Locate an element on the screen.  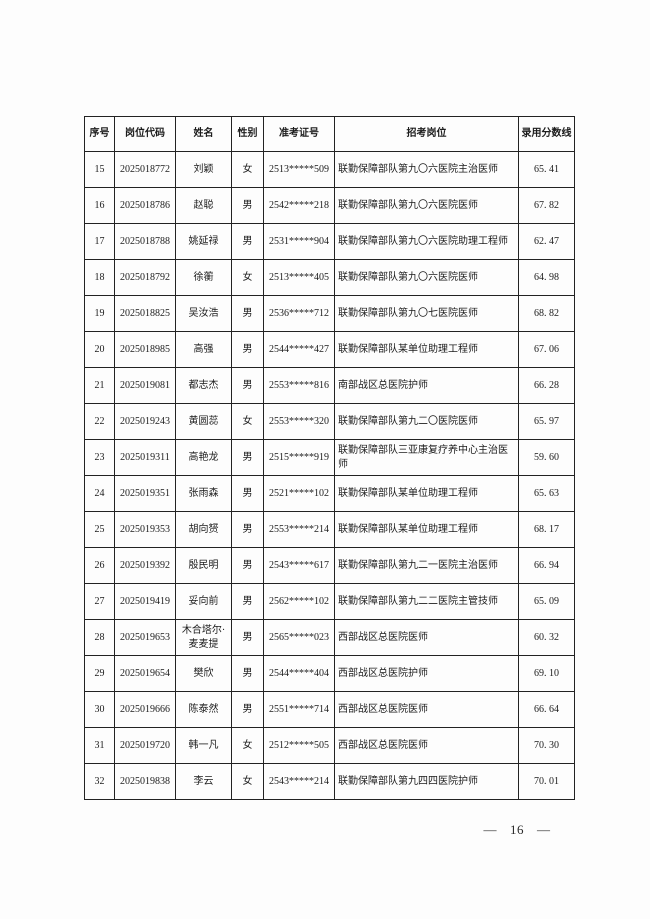
cell-col-index: 31 is located at coordinates (99, 745).